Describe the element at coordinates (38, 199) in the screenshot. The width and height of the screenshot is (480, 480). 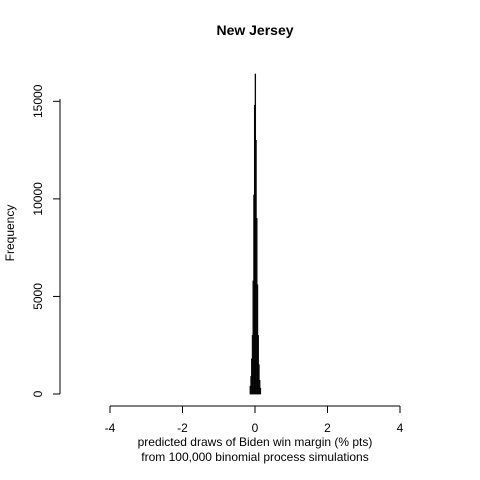
I see `y-tick-label: 10000` at that location.